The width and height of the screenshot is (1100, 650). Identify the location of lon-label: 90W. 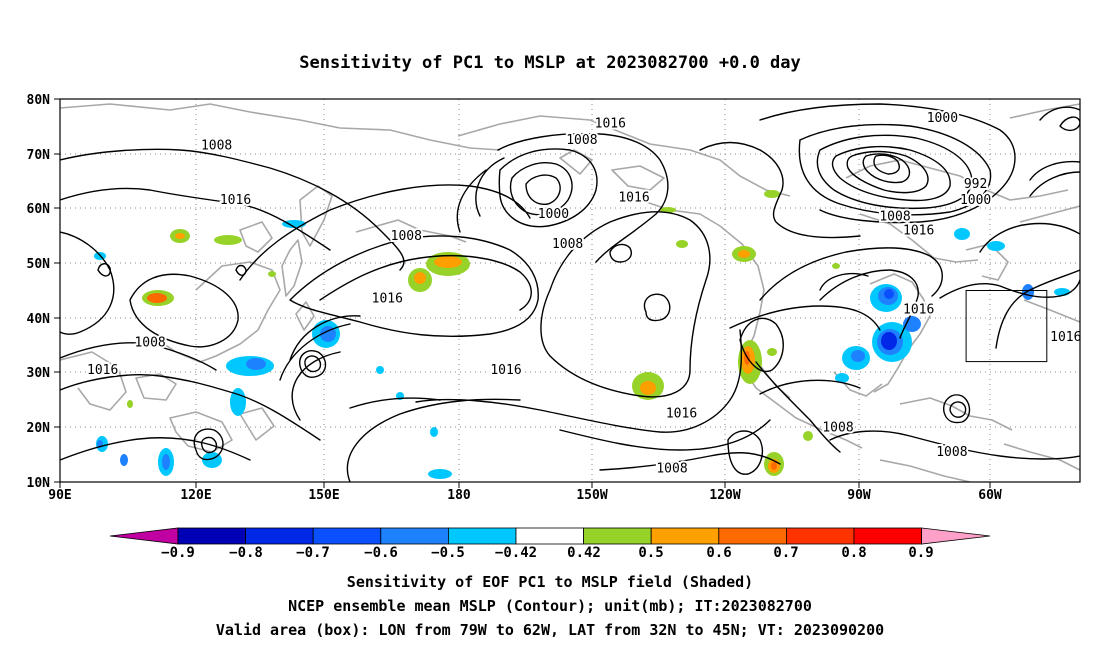
(859, 495).